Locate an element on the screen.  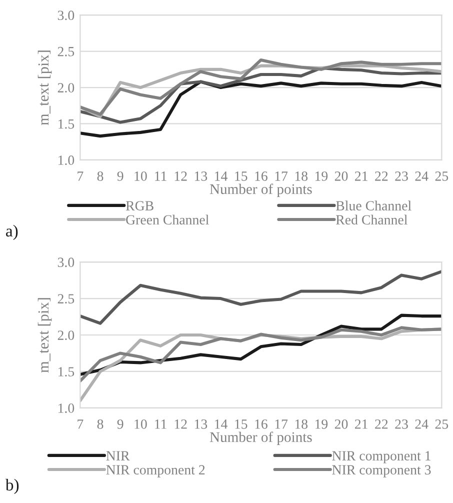
legend-label: NIR component 2 is located at coordinates (155, 471).